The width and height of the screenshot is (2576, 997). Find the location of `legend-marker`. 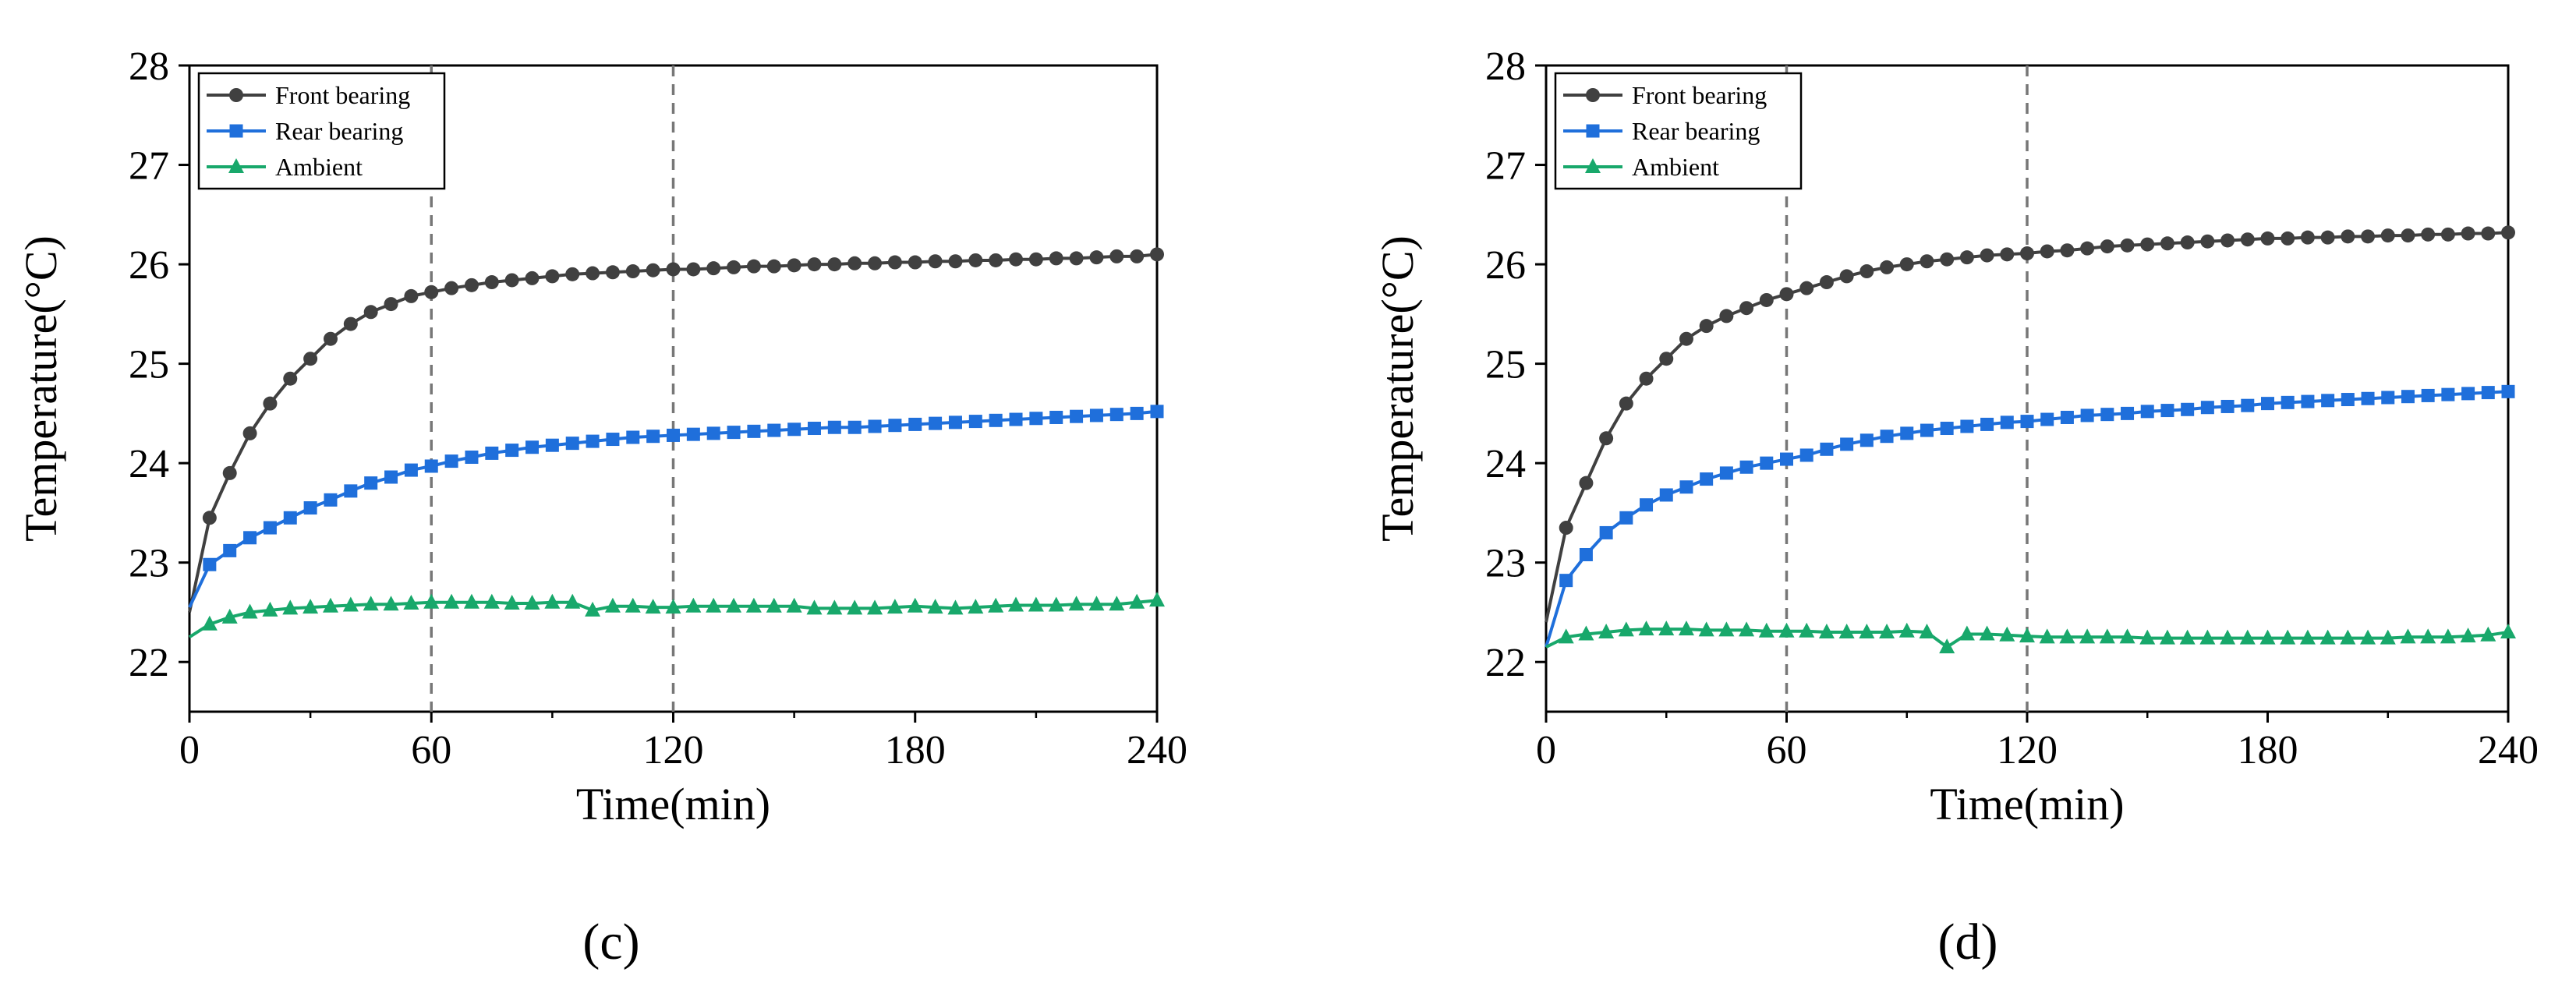

legend-marker is located at coordinates (1593, 165).